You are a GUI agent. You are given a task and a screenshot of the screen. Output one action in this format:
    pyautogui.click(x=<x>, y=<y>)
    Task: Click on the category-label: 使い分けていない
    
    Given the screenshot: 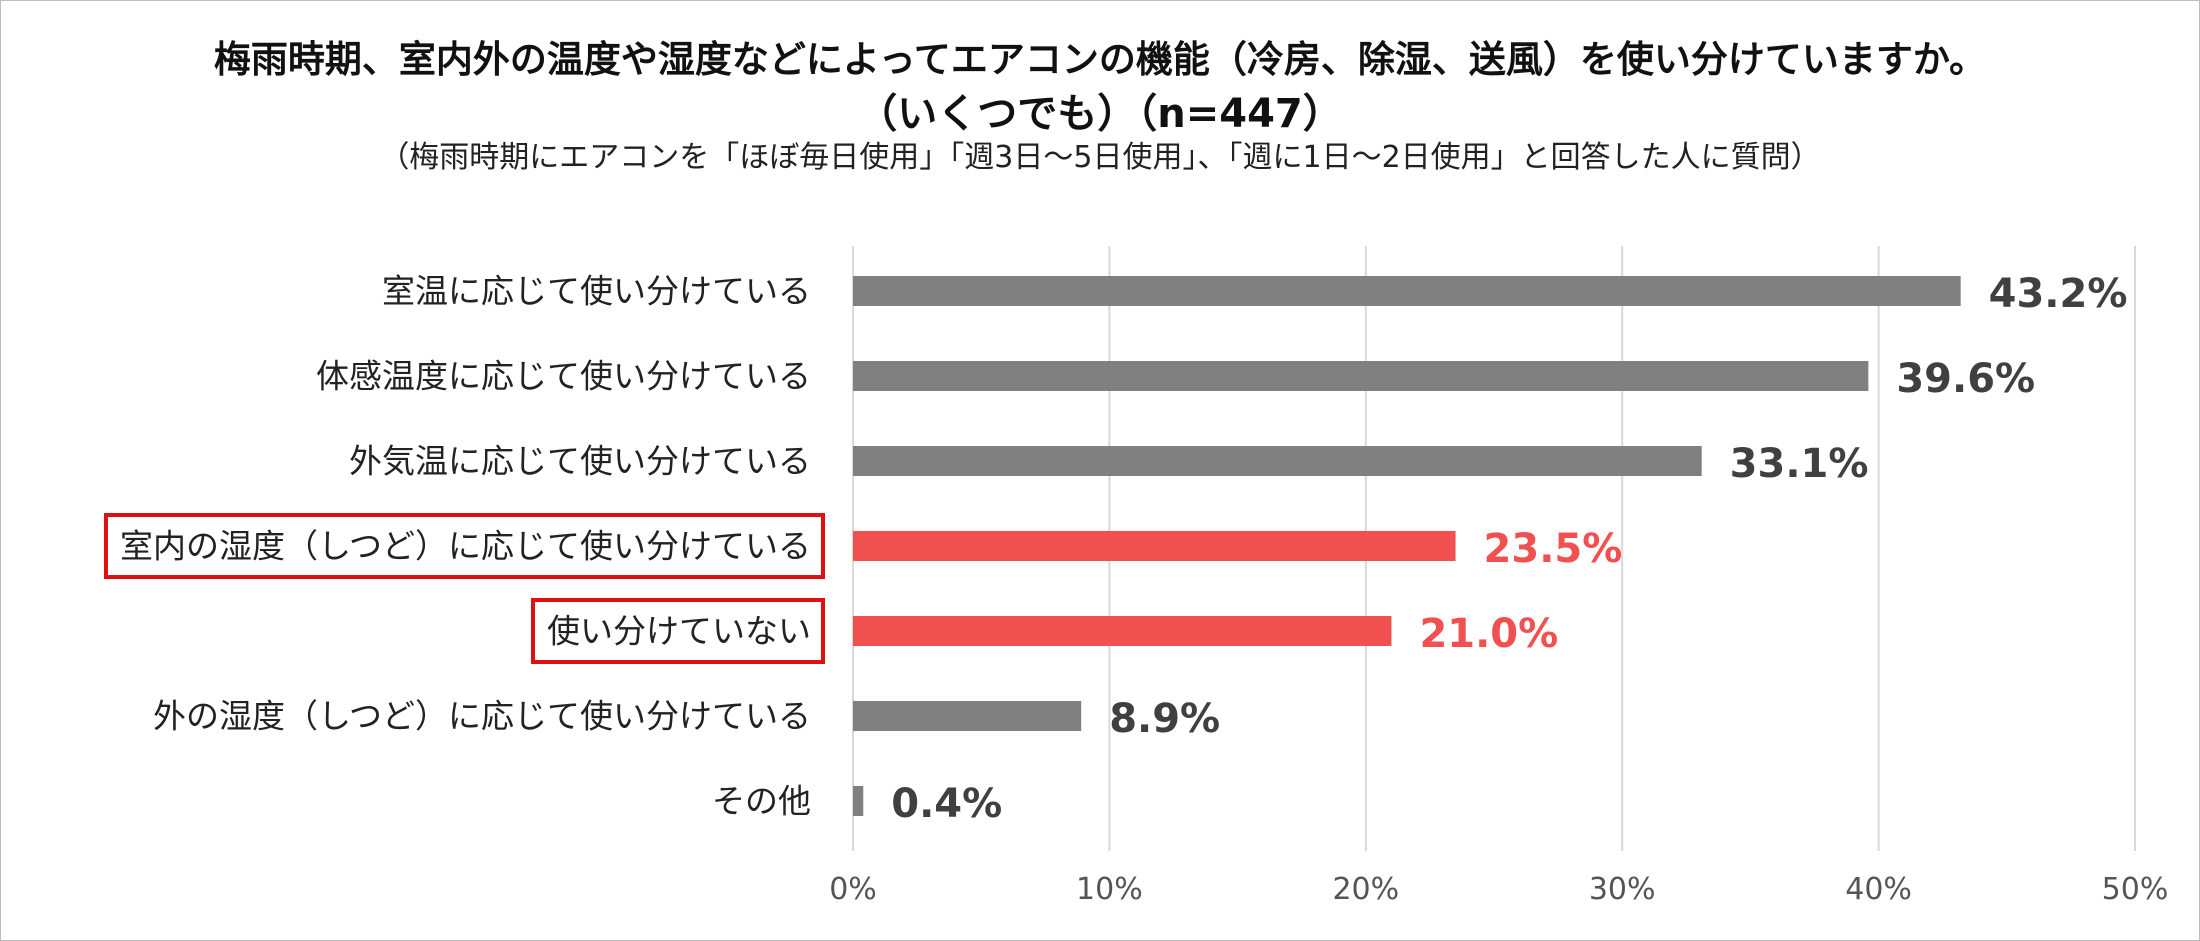 What is the action you would take?
    pyautogui.click(x=679, y=631)
    